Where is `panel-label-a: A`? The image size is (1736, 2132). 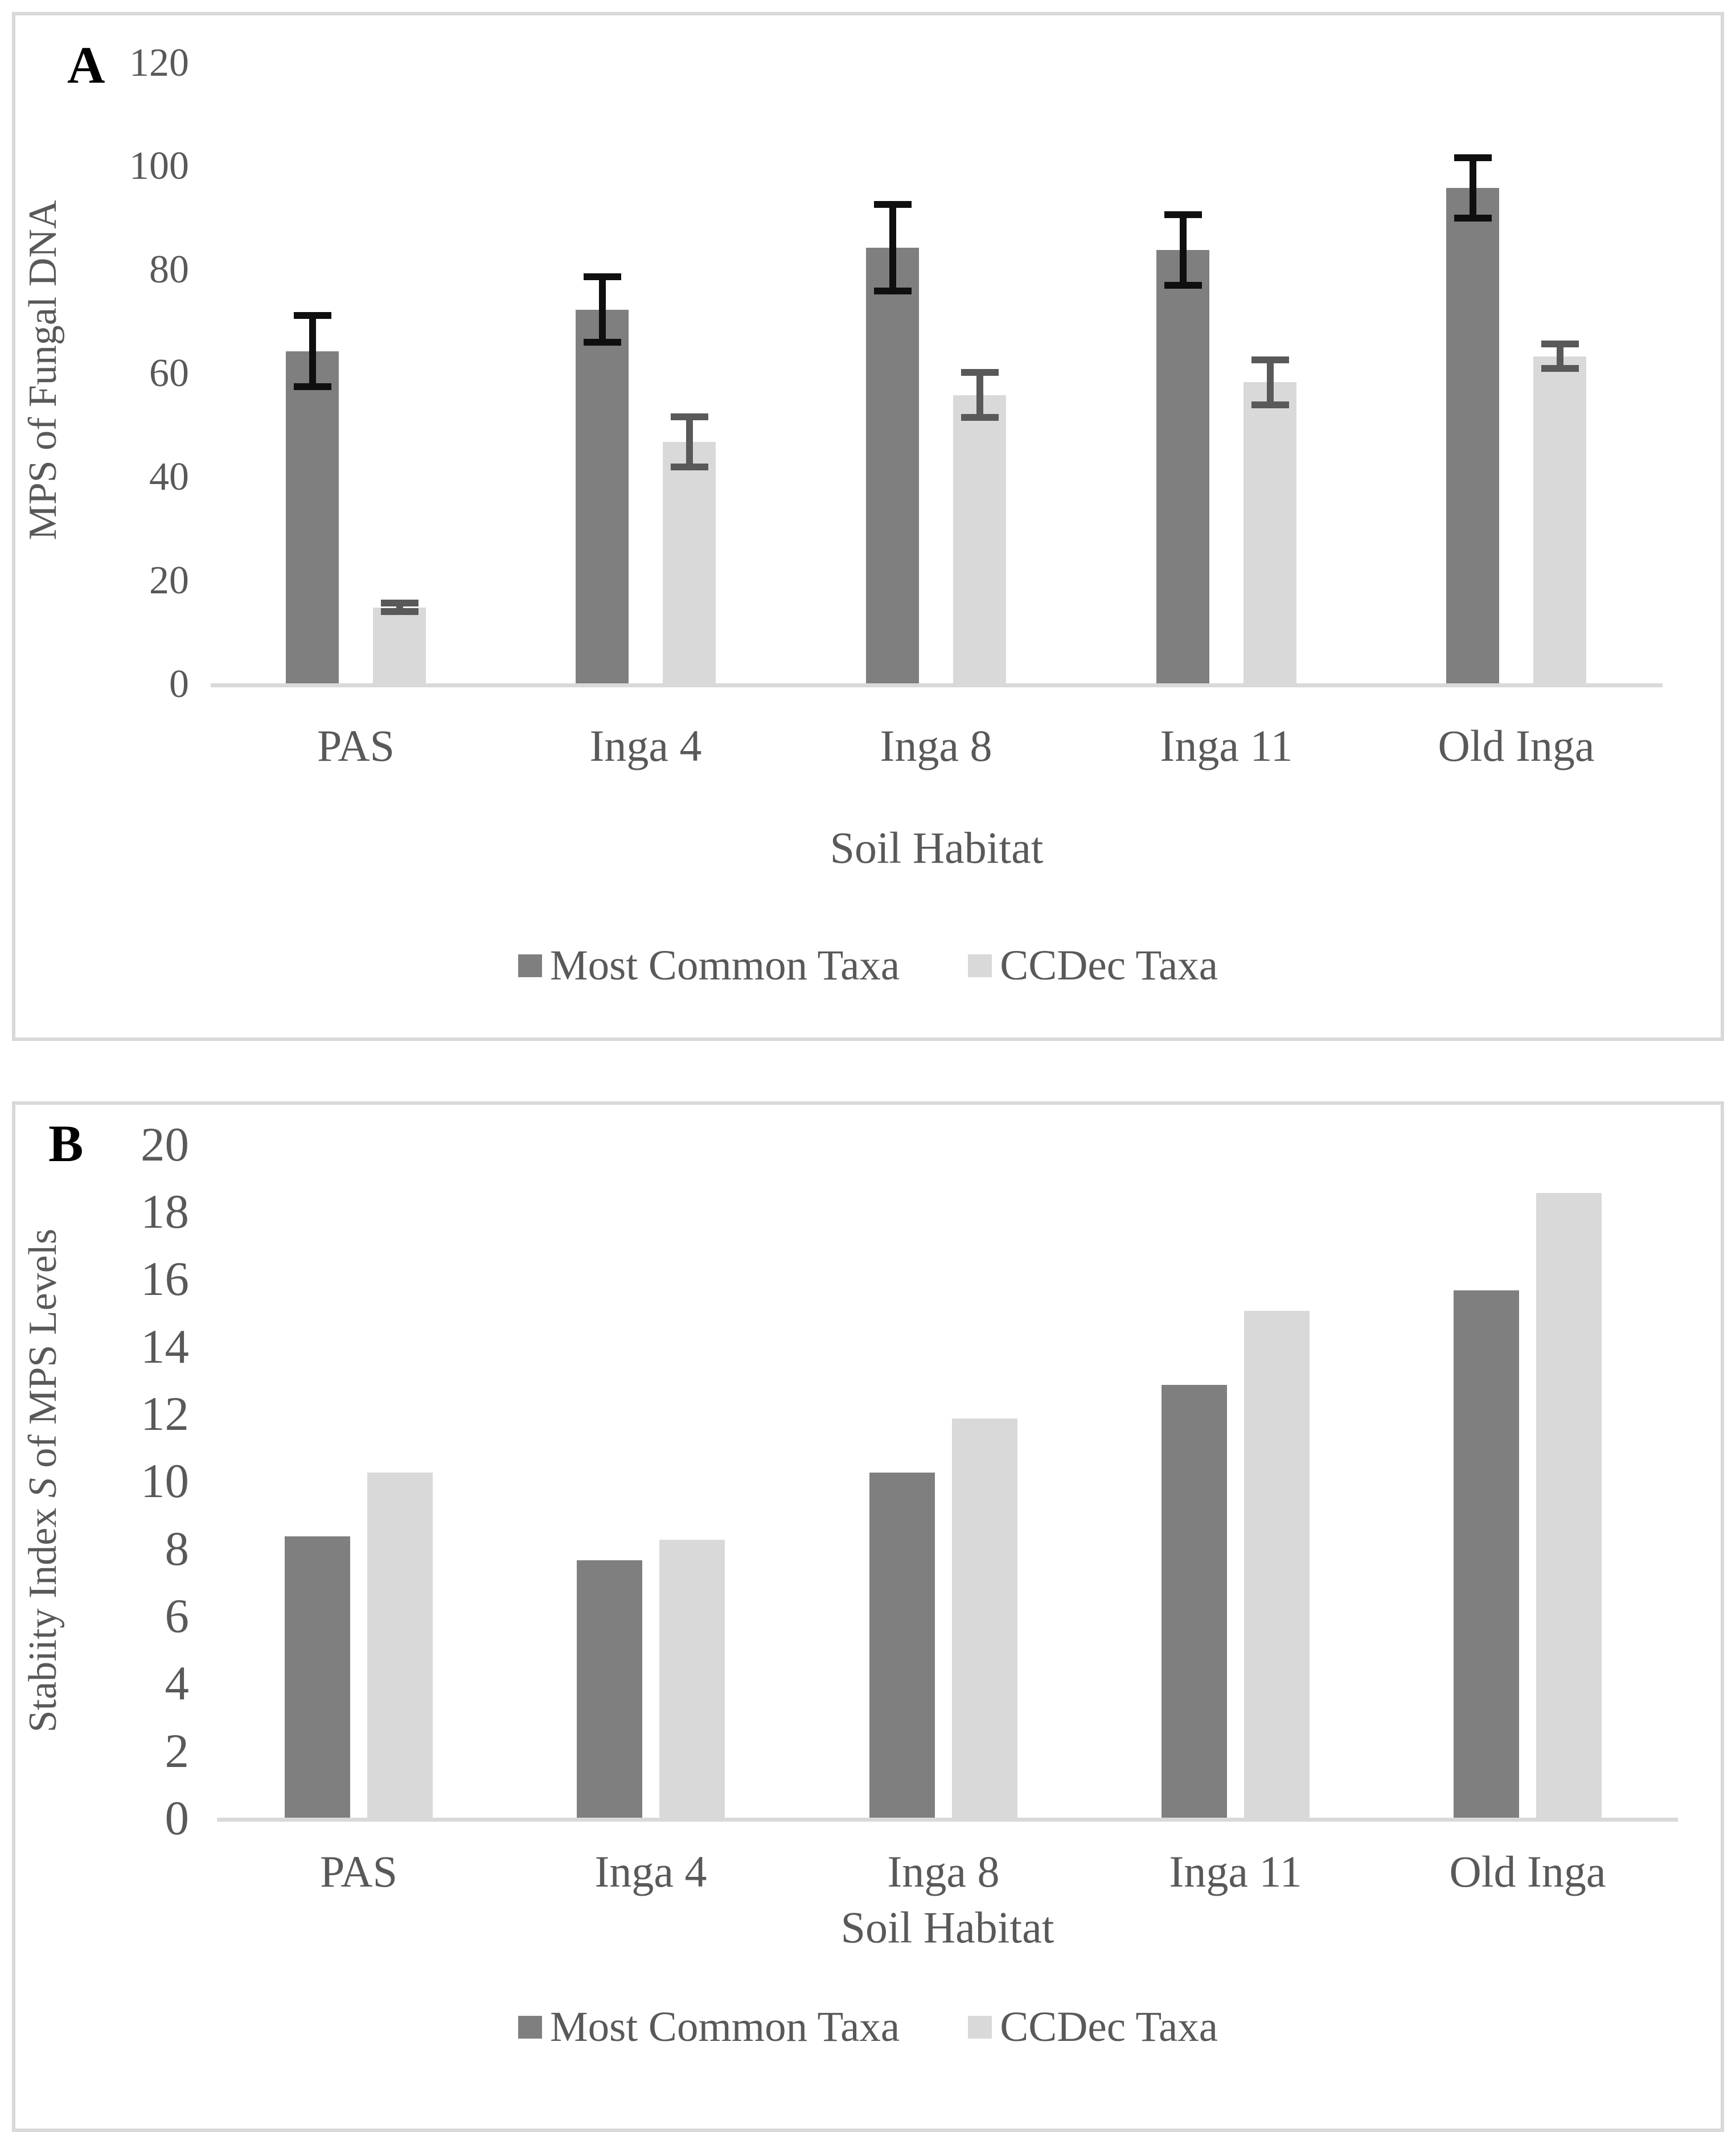 panel-label-a: A is located at coordinates (86, 65).